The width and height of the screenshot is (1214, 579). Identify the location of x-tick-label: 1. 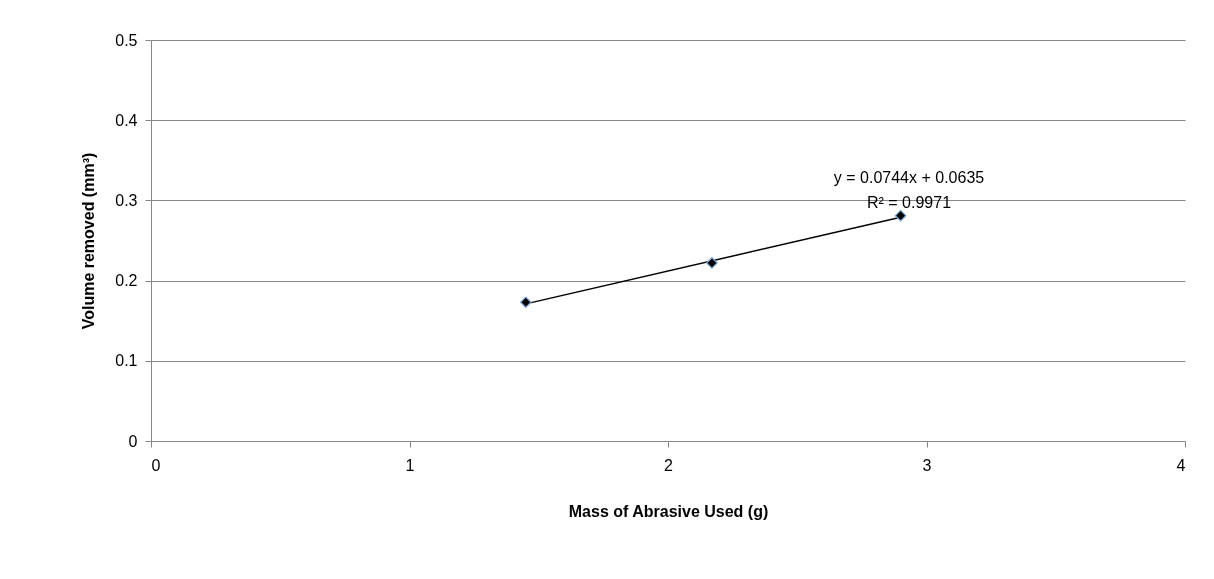
(410, 465).